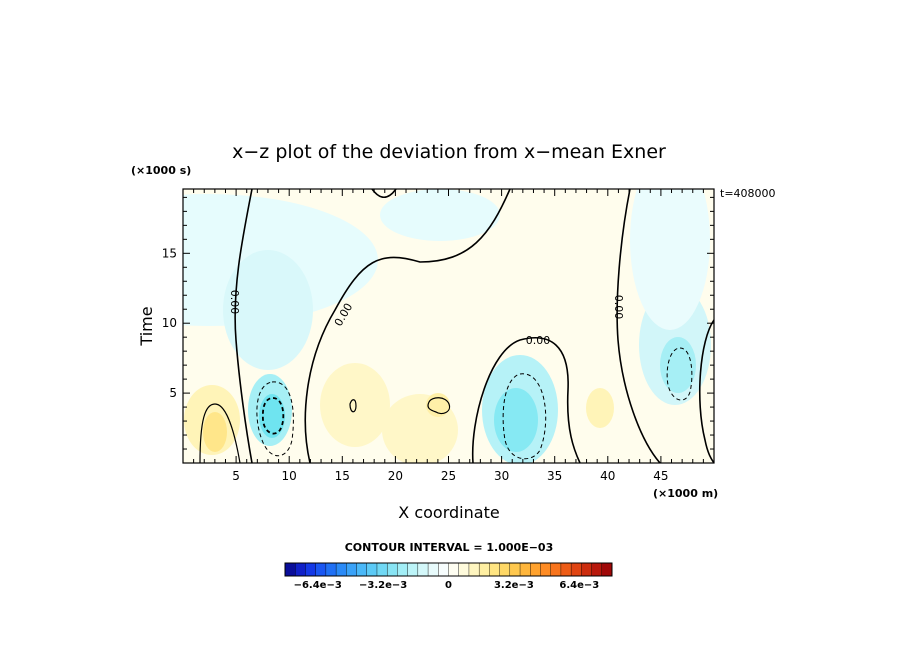  Describe the element at coordinates (169, 253) in the screenshot. I see `y-tick-label: 15` at that location.